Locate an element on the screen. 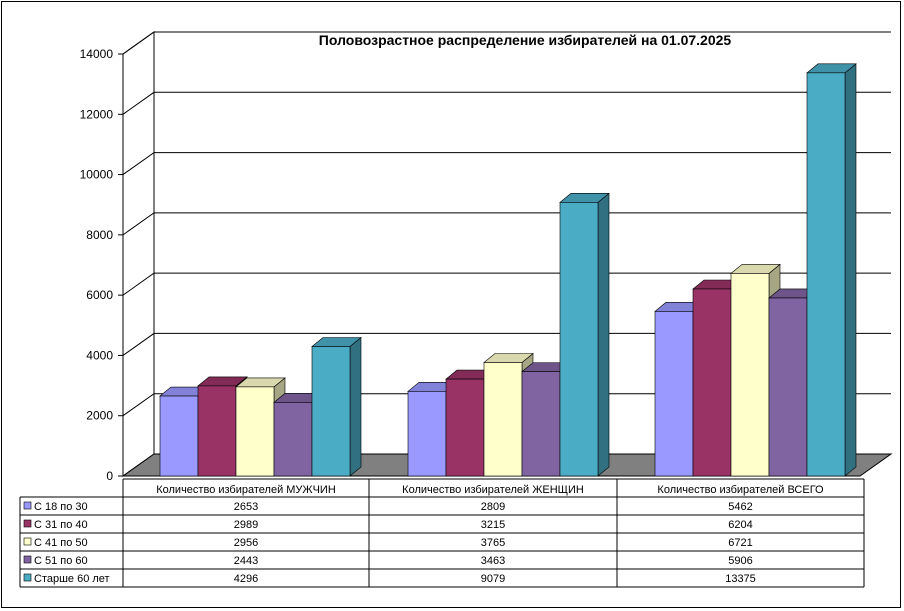  legend-label: С 18 по 30 is located at coordinates (61, 507).